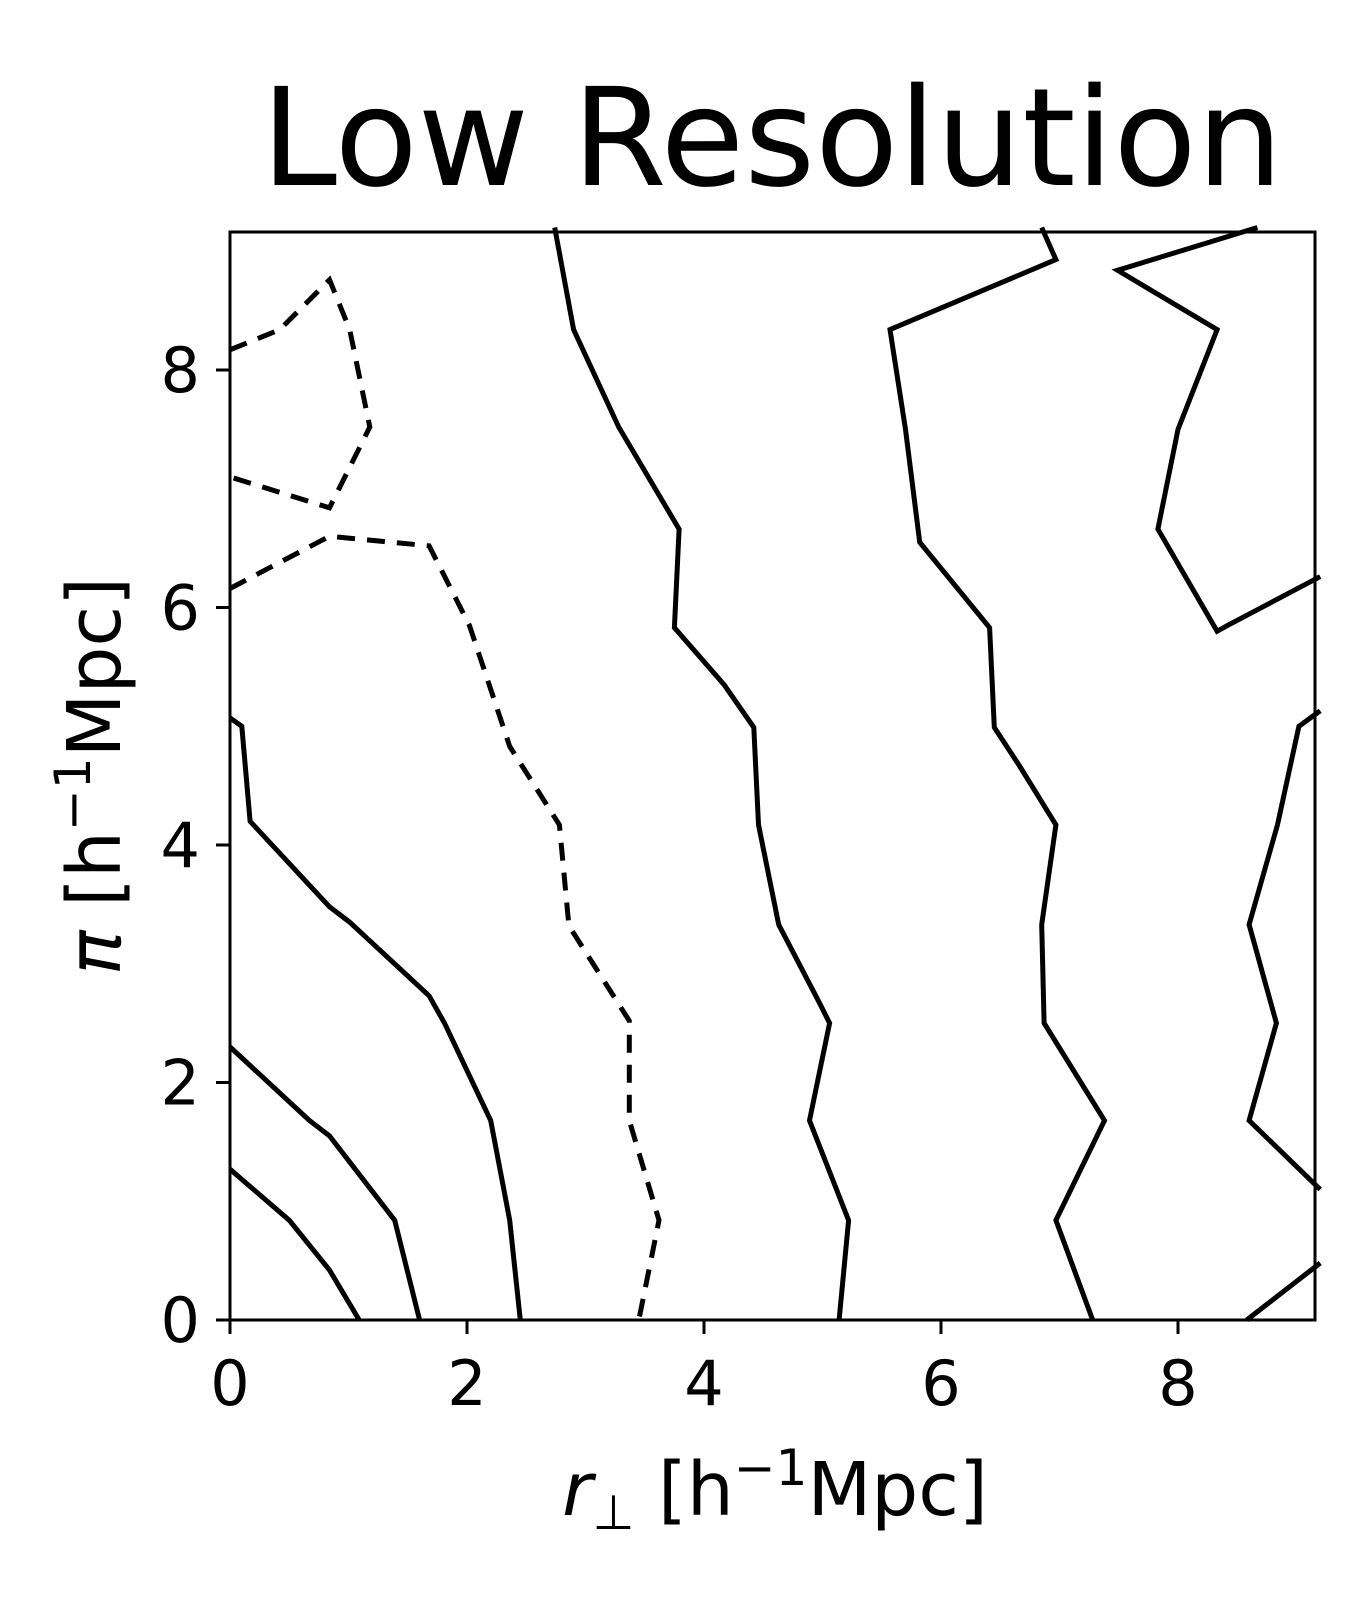  What do you see at coordinates (466, 1383) in the screenshot?
I see `x-tick-label: 2` at bounding box center [466, 1383].